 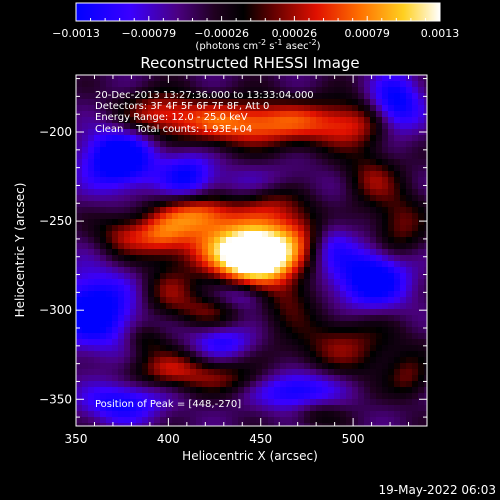 I want to click on colorbar-tick-label: 0.0013, so click(x=440, y=33).